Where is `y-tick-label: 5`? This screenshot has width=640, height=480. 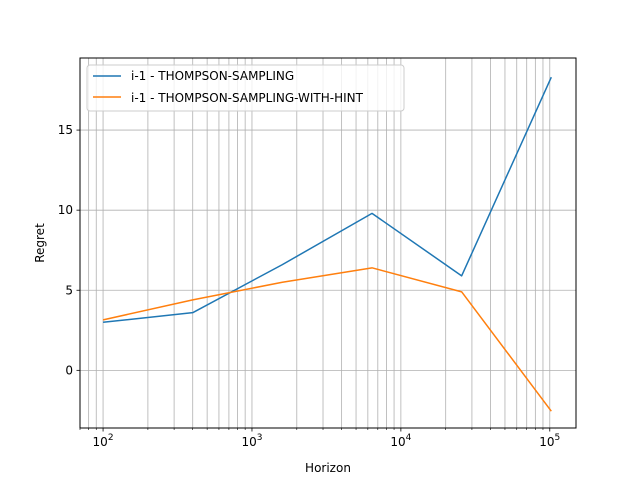
y-tick-label: 5 is located at coordinates (69, 290).